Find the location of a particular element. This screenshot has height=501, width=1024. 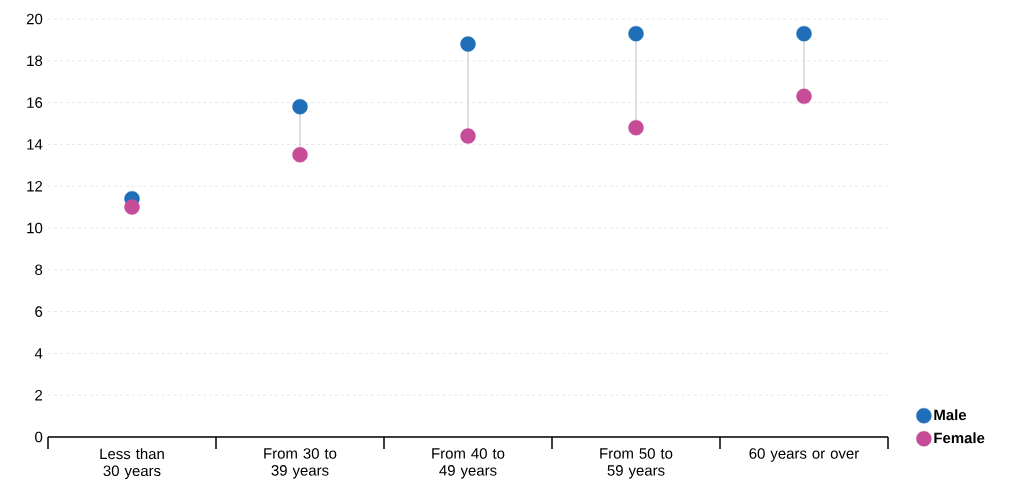

y-tick-label: 6 is located at coordinates (39, 311).